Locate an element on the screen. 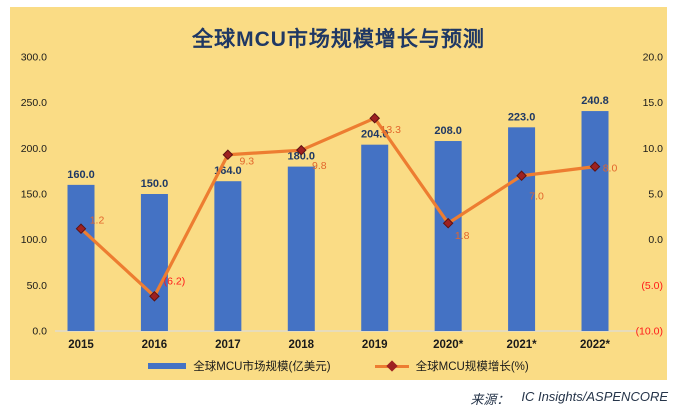  bar-value-label: 204.0 is located at coordinates (375, 135).